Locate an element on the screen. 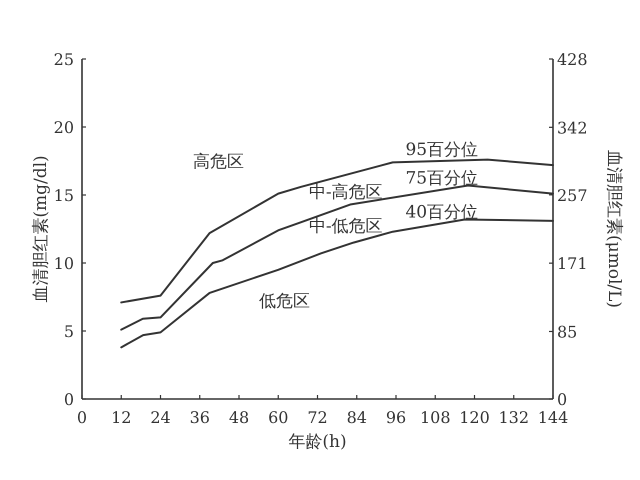  x-tick-label: 24 is located at coordinates (160, 417).